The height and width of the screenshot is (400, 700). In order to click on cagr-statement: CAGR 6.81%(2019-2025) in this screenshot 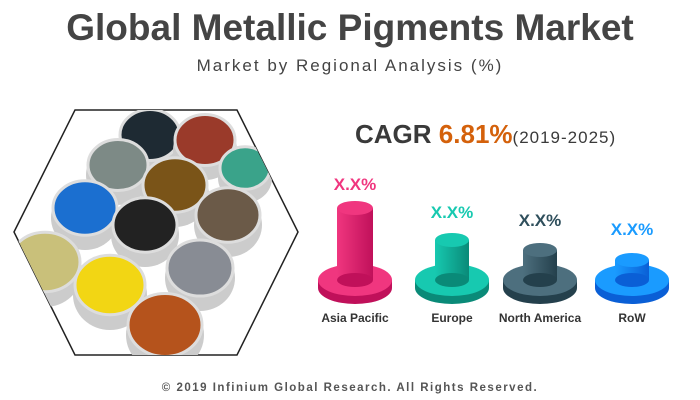, I will do `click(485, 136)`.